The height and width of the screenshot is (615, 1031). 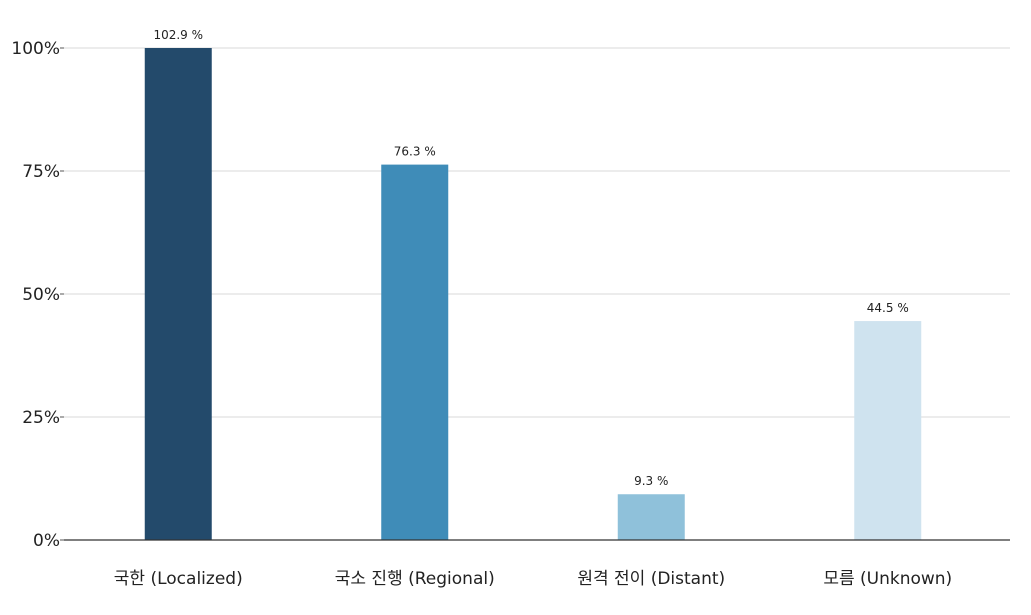 I want to click on x-tick-label: 원격 전이 (Distant), so click(x=651, y=579).